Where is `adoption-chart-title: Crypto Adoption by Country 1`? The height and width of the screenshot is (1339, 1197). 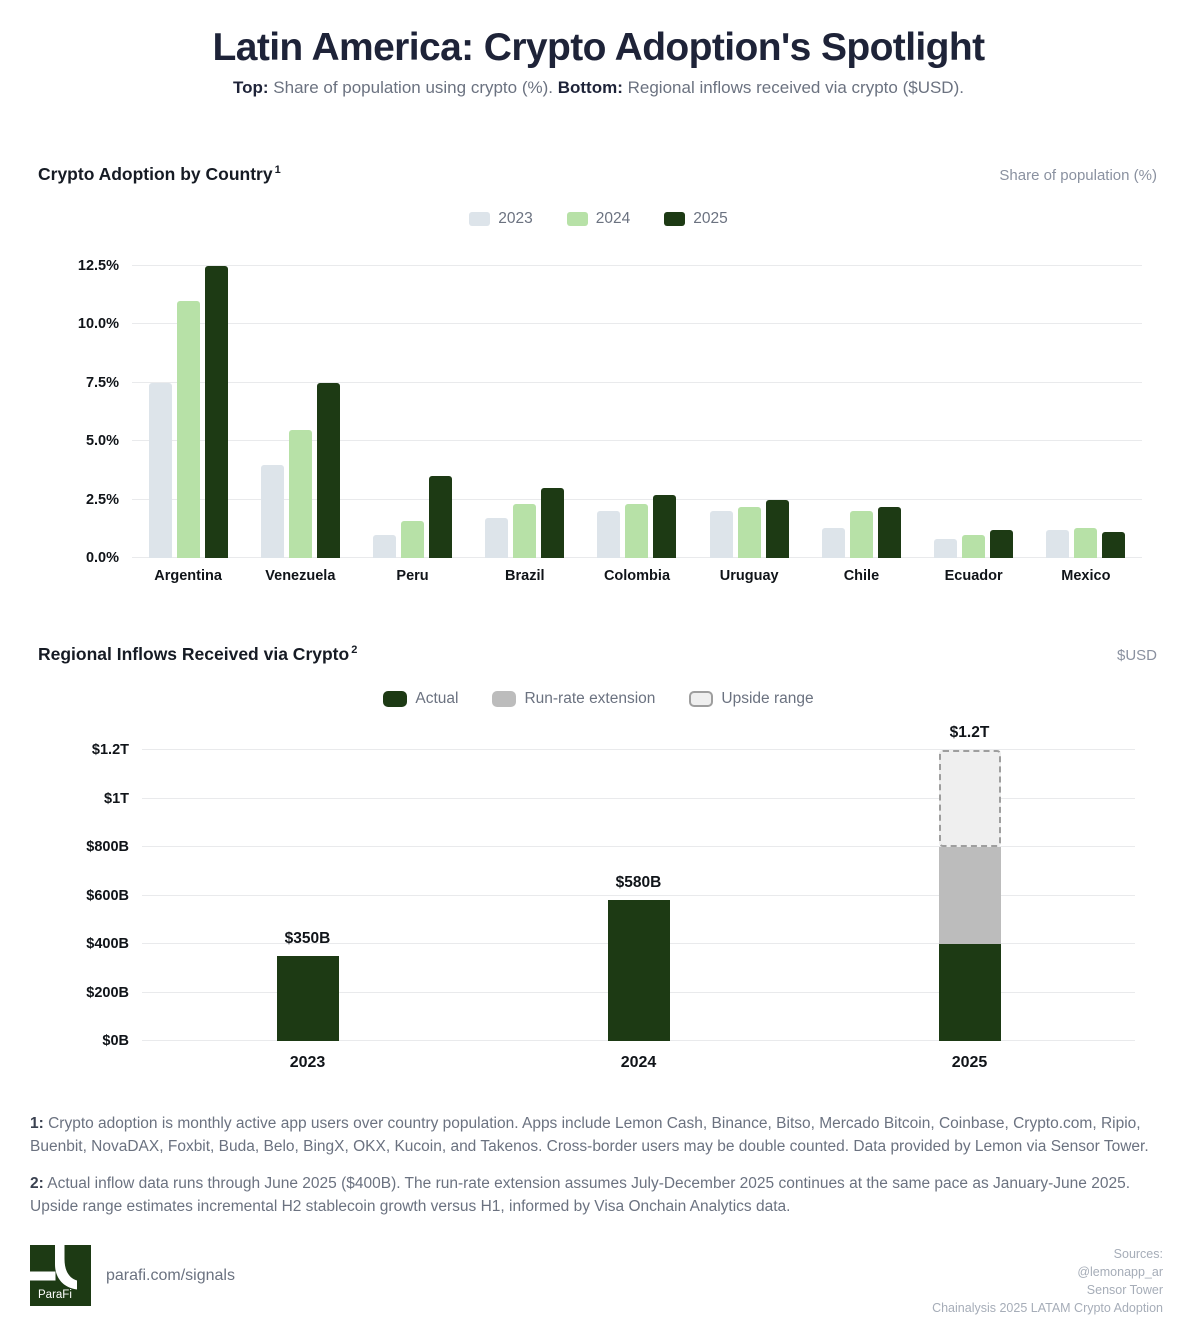 adoption-chart-title: Crypto Adoption by Country 1 is located at coordinates (159, 174).